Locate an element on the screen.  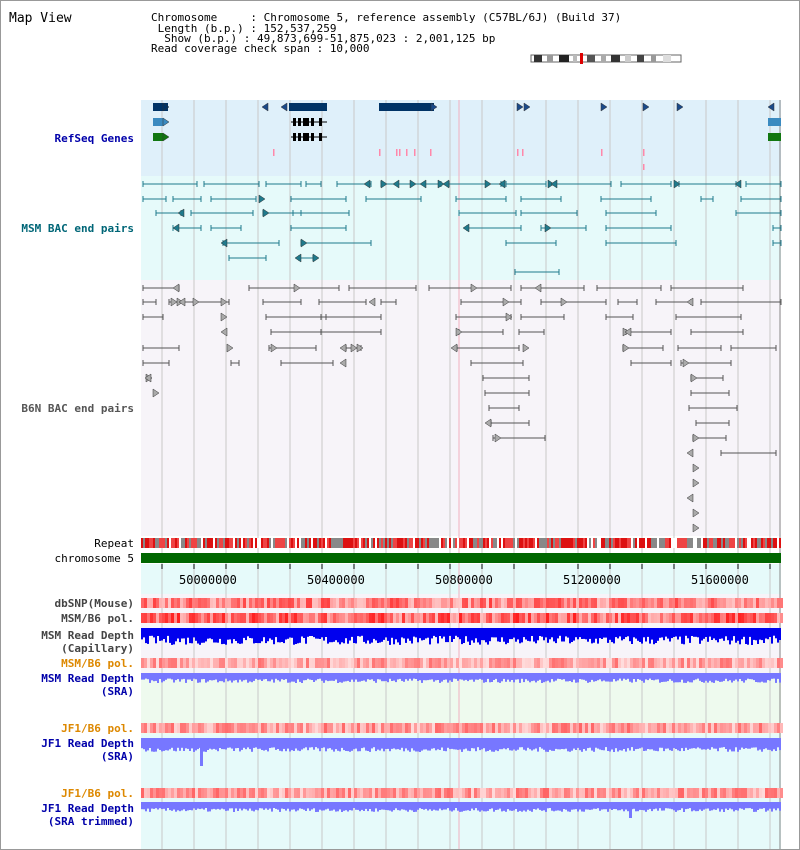
chromosome-ideogram is located at coordinates (608, 59).